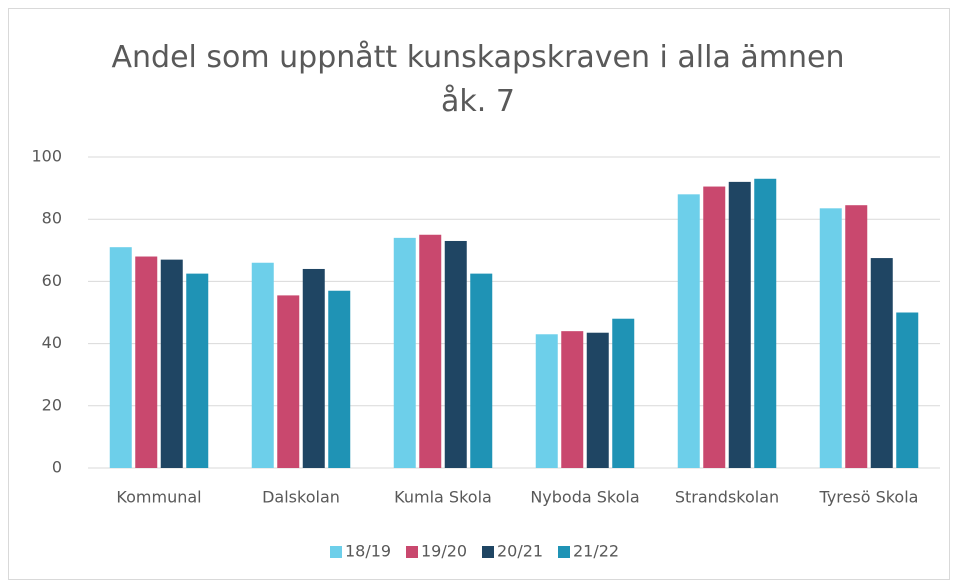 The height and width of the screenshot is (583, 957). Describe the element at coordinates (158, 497) in the screenshot. I see `x-tick-label: Kommunal` at that location.